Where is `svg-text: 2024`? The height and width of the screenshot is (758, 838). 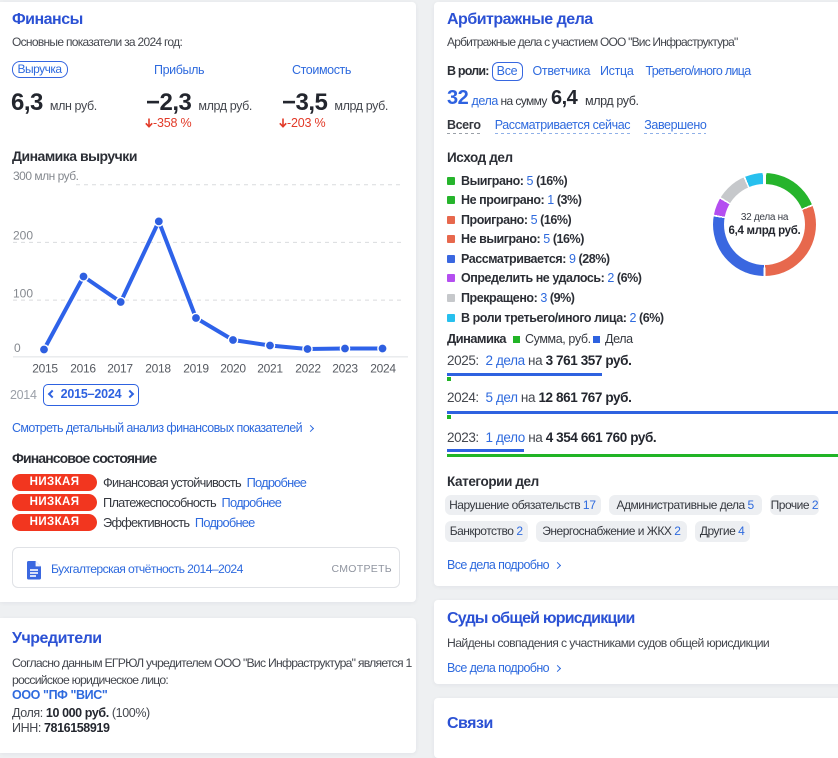
svg-text: 2024 is located at coordinates (383, 369).